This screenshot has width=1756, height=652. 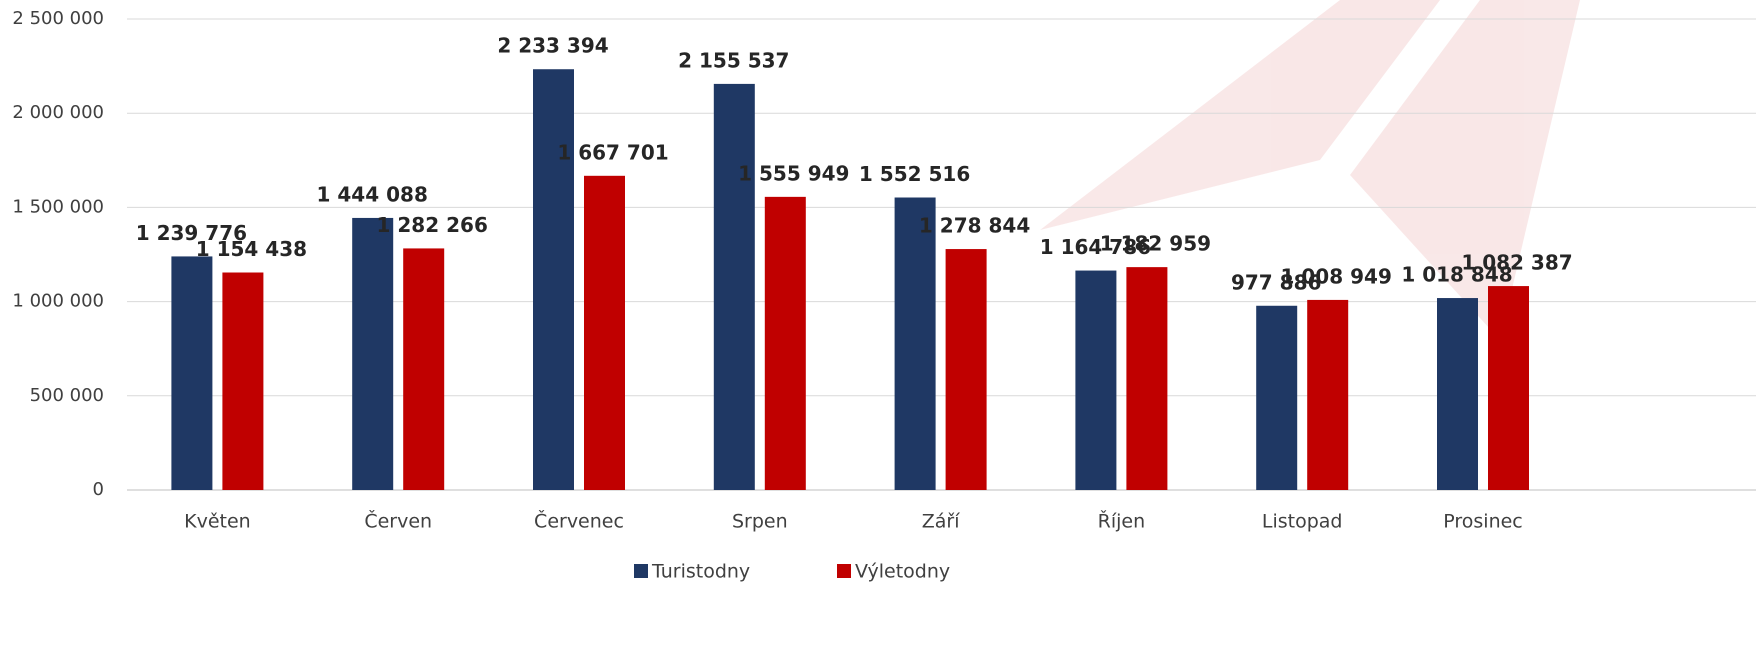 I want to click on data-label: 1 018 848, so click(x=1456, y=275).